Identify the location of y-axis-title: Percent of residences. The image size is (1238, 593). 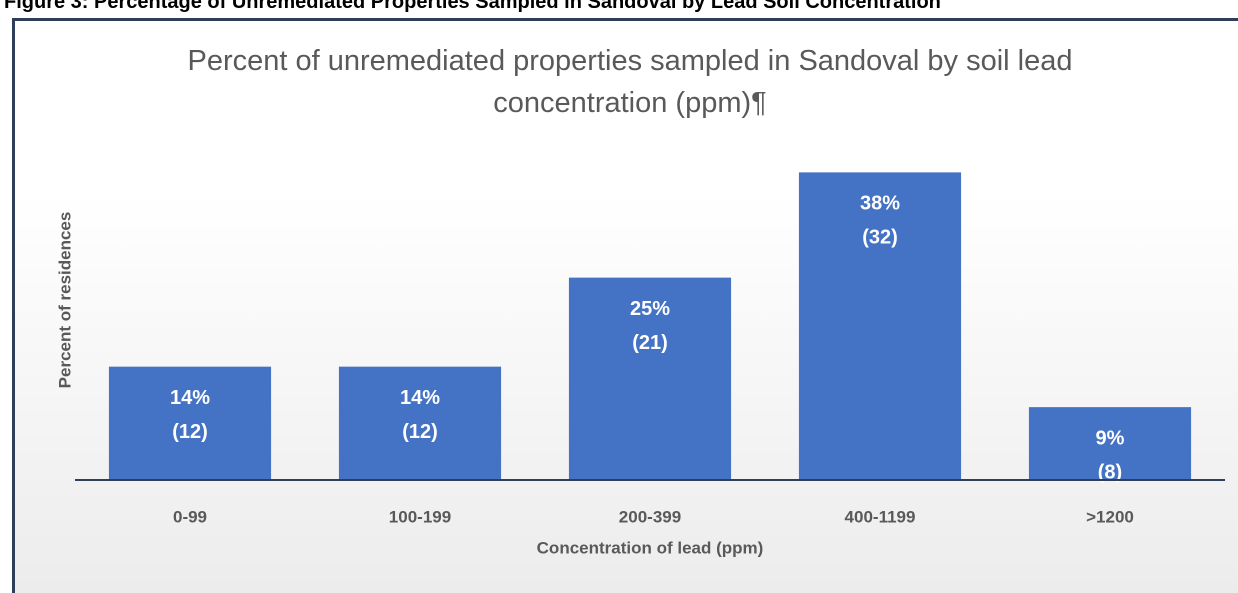
(64, 300).